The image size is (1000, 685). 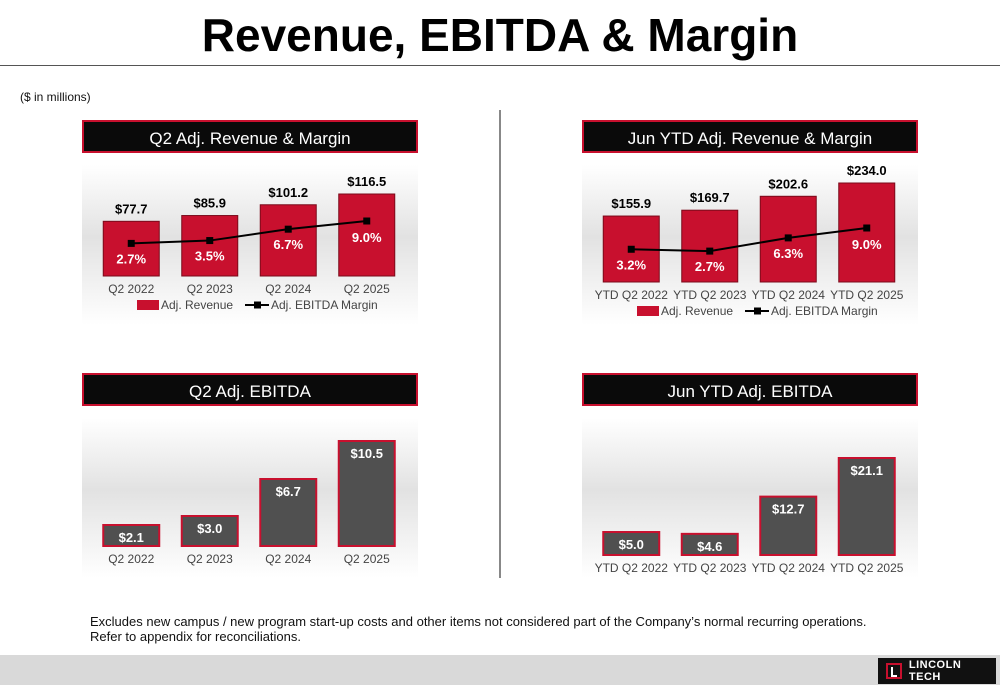 What do you see at coordinates (631, 264) in the screenshot?
I see `margin-value-label: 3.2%` at bounding box center [631, 264].